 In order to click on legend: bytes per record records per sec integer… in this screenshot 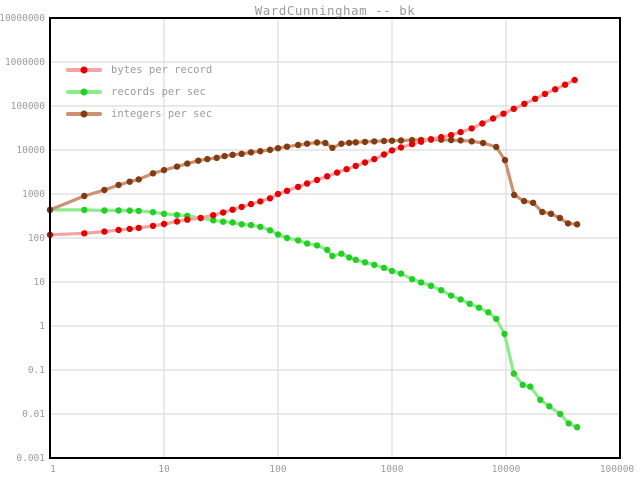, I will do `click(139, 92)`.